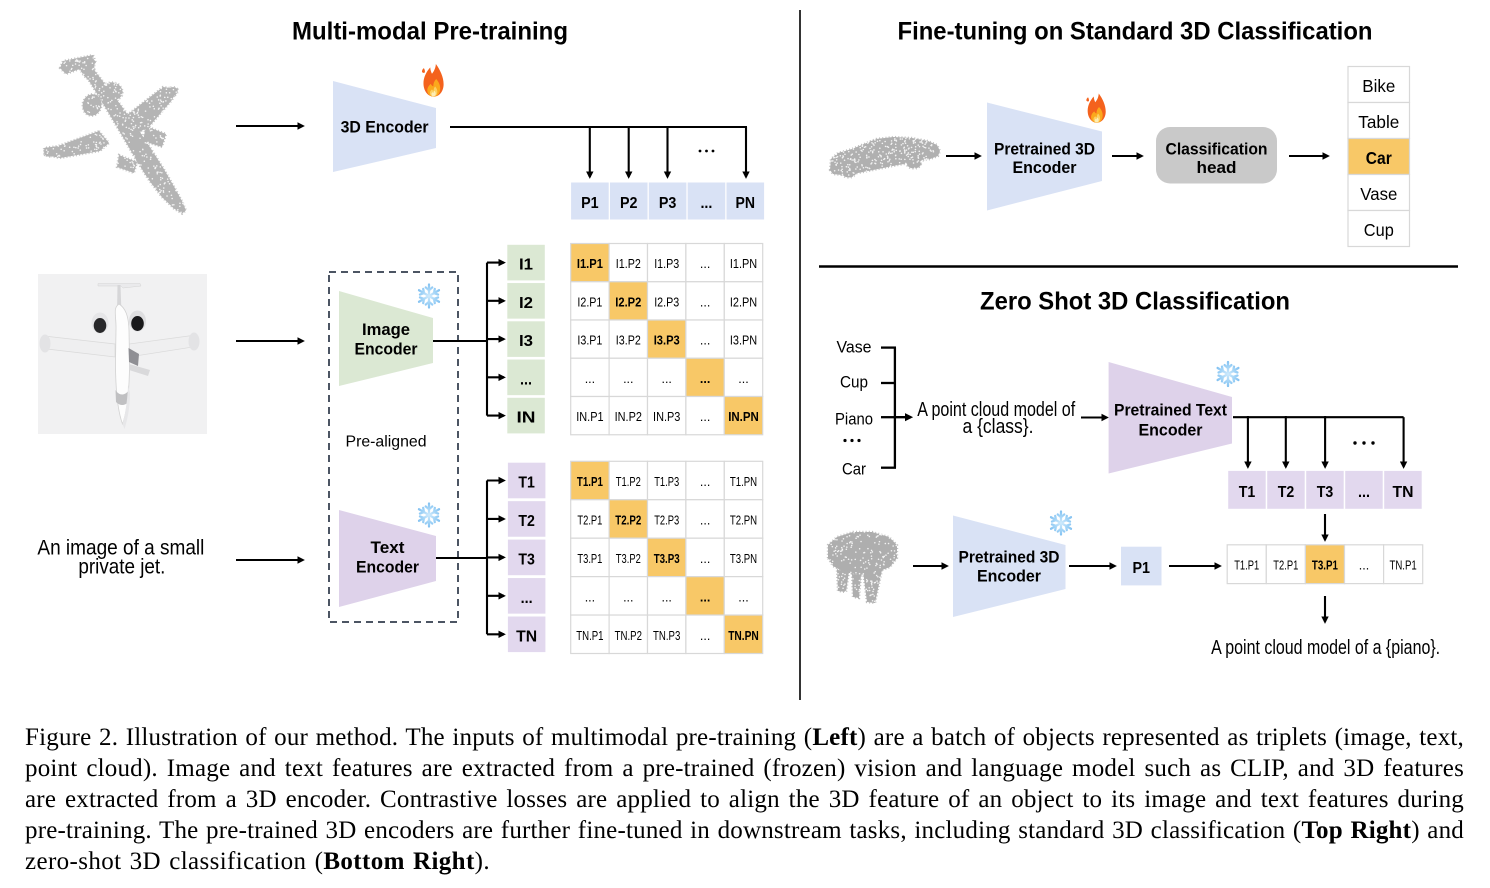  Describe the element at coordinates (120, 548) in the screenshot. I see `svg-text: An image of a small` at that location.